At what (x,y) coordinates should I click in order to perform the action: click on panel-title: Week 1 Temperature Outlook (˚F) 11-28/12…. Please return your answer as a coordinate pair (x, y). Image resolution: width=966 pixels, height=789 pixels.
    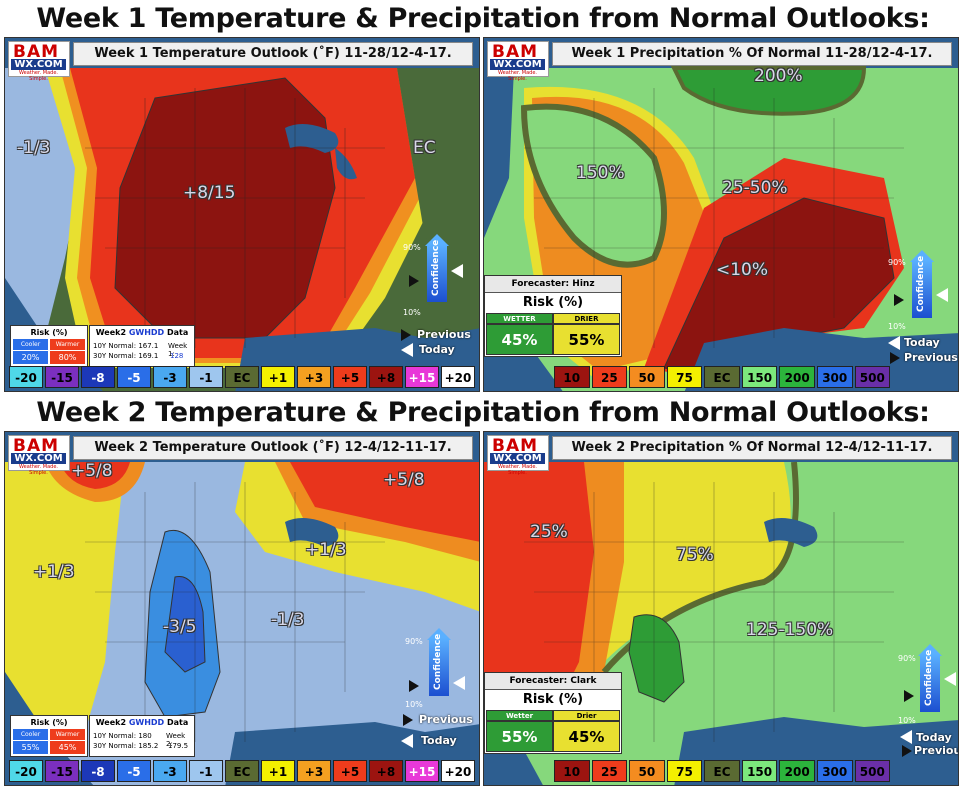
    Looking at the image, I should click on (273, 54).